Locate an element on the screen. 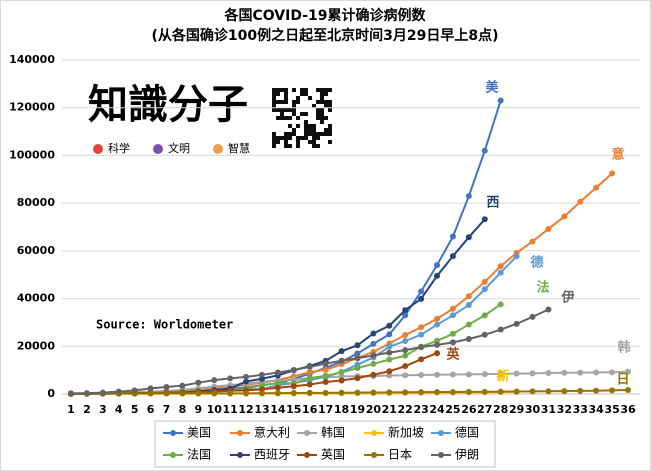  x-tick-label: 10 is located at coordinates (215, 409).